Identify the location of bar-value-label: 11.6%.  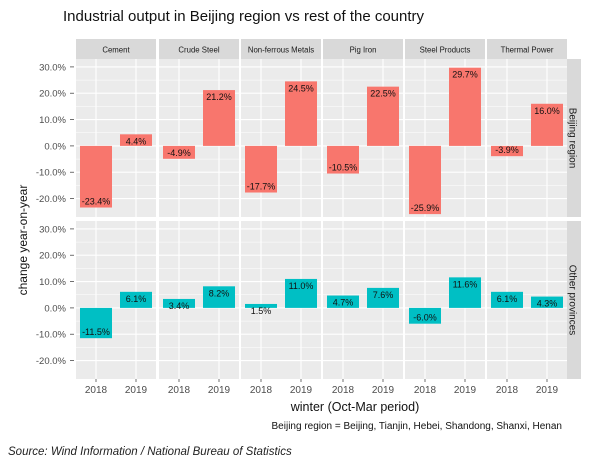
(465, 284).